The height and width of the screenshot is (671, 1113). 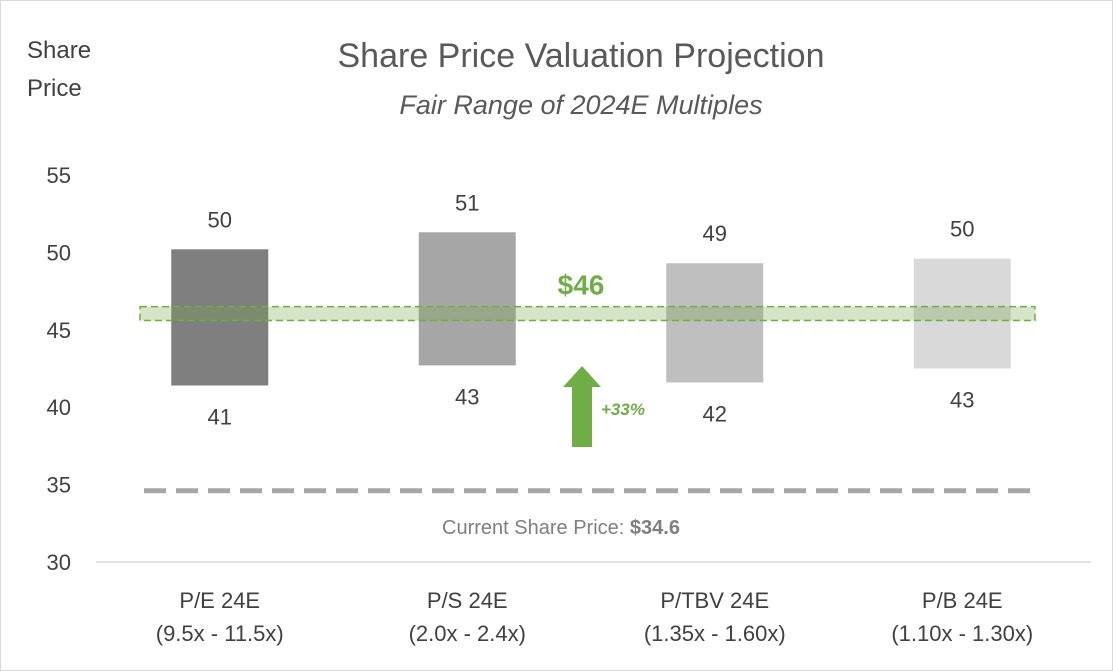 I want to click on chart-subtitle: Fair Range of 2024E Multiples, so click(x=580, y=105).